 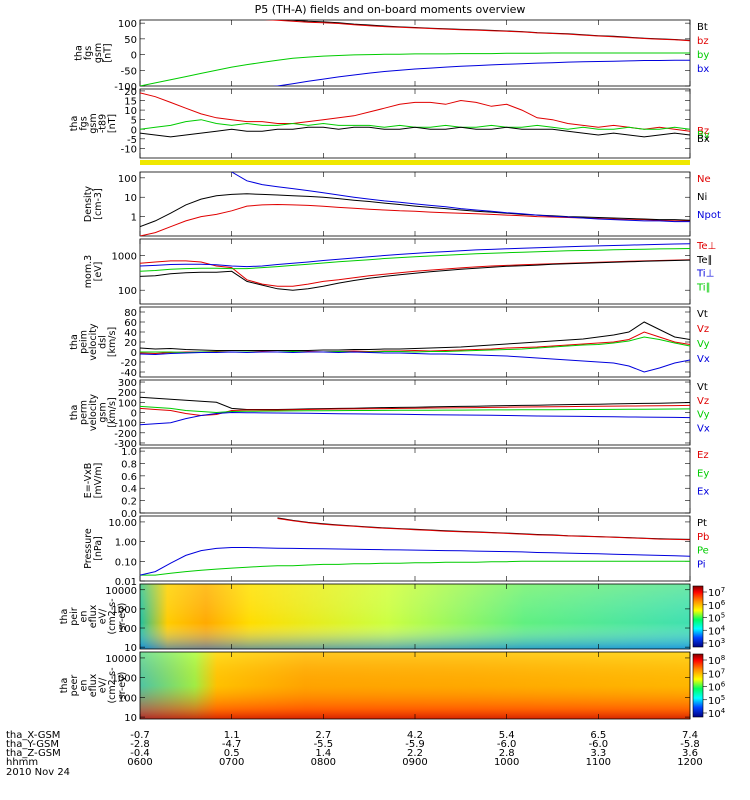 What do you see at coordinates (232, 753) in the screenshot?
I see `z-gsm-value: 0.5` at bounding box center [232, 753].